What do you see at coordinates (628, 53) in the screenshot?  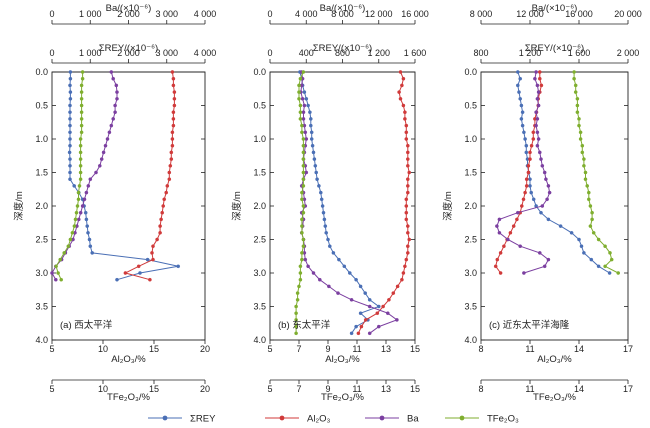 I see `rey-tick-label: 2 000` at bounding box center [628, 53].